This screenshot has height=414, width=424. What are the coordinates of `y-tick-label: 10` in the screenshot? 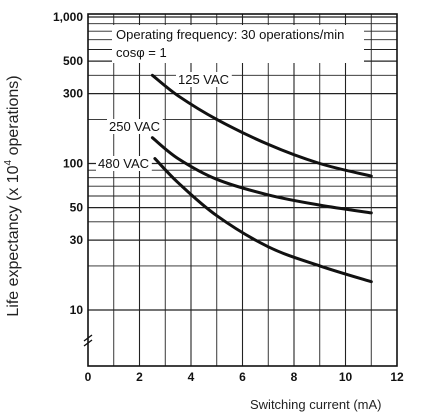 It's located at (77, 310).